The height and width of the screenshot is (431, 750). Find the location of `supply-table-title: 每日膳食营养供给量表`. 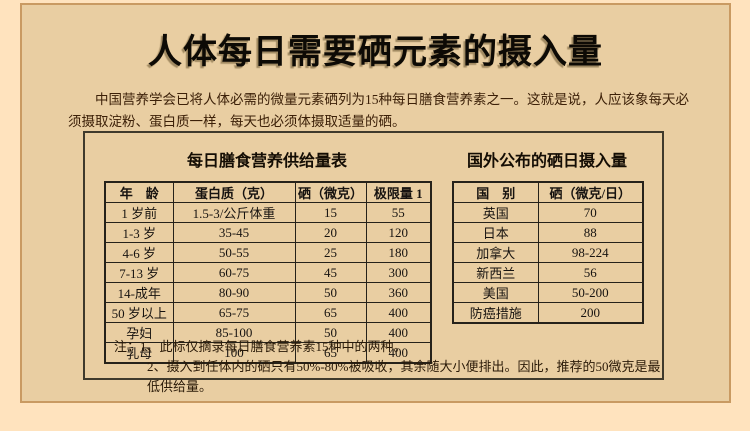

supply-table-title: 每日膳食营养供给量表 is located at coordinates (266, 161).